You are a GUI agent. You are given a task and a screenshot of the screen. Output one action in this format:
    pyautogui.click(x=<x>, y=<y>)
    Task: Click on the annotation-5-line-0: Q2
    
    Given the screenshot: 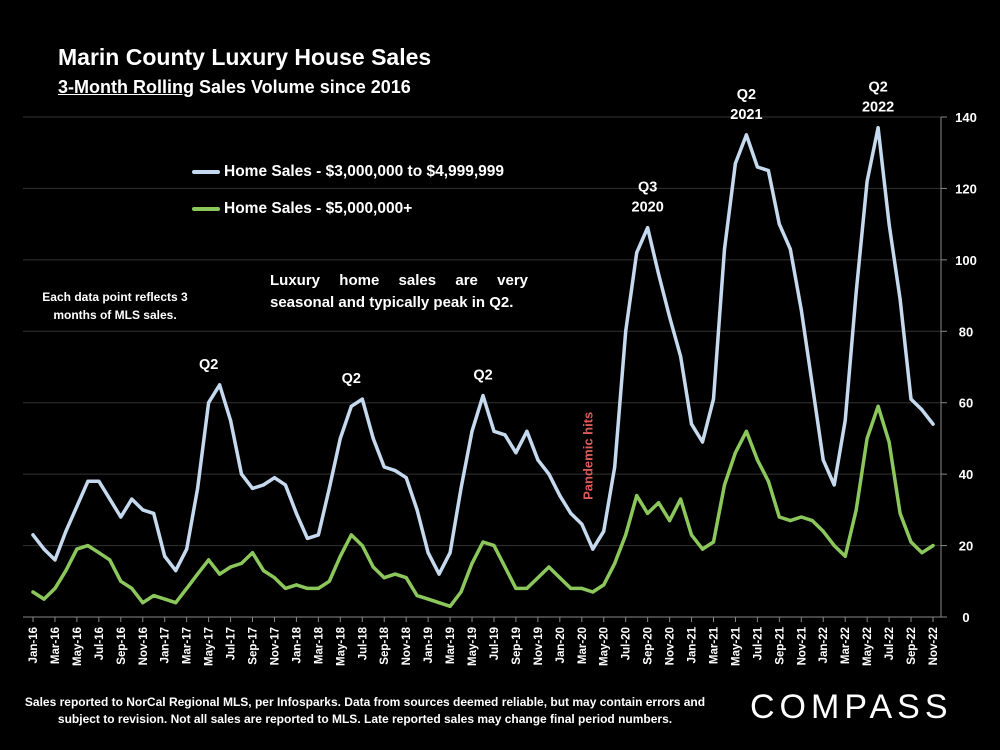 What is the action you would take?
    pyautogui.click(x=877, y=88)
    